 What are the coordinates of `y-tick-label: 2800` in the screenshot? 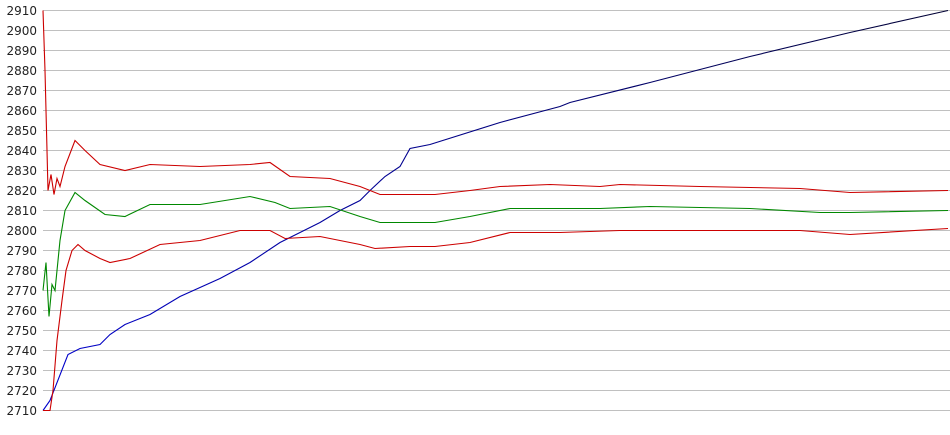 It's located at (21, 231).